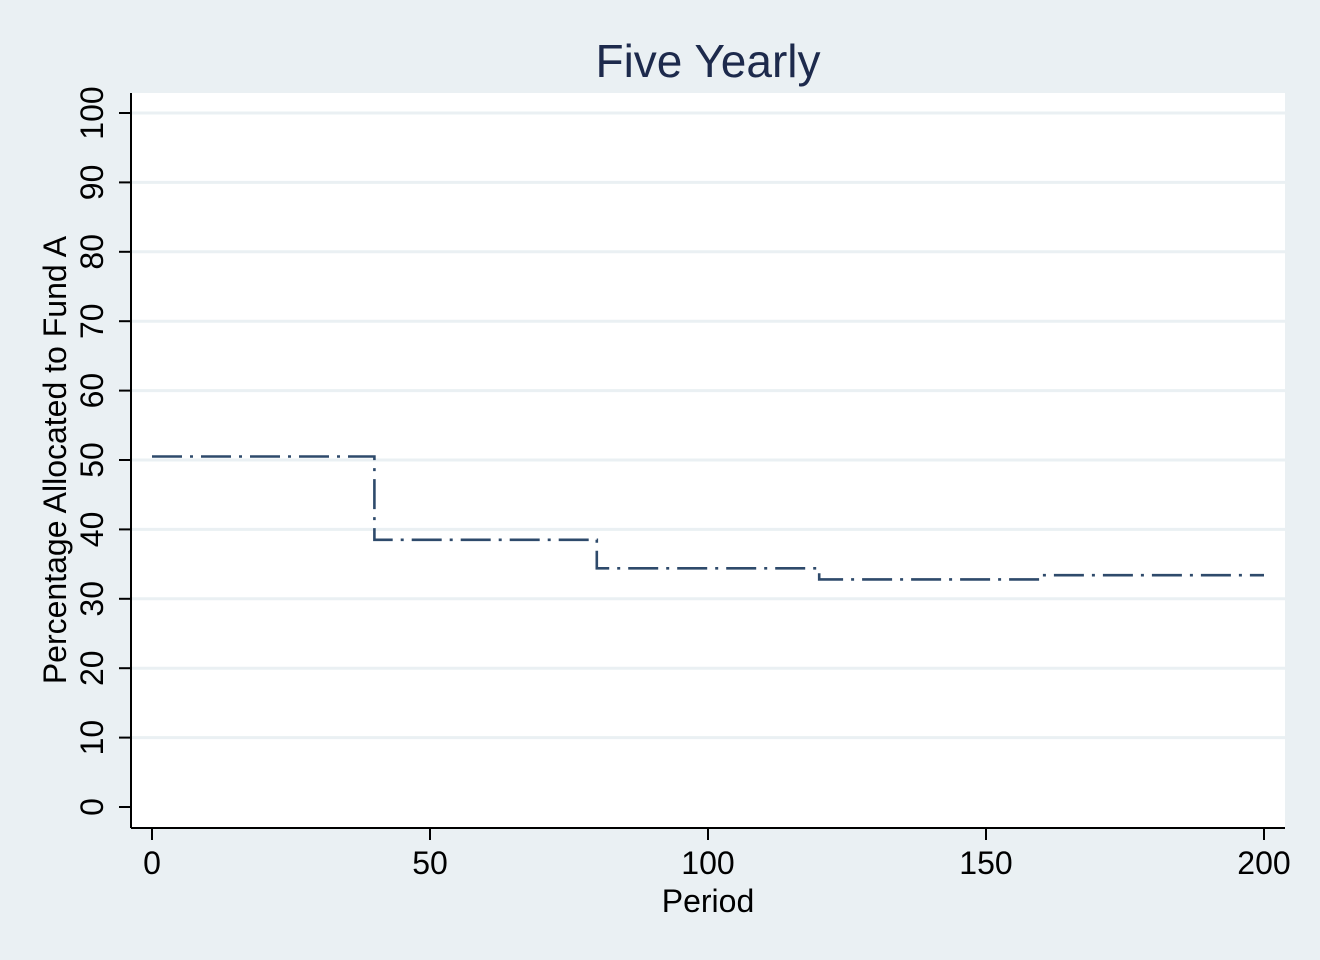 The width and height of the screenshot is (1320, 960). What do you see at coordinates (92, 112) in the screenshot?
I see `y-tick-label-100: 100` at bounding box center [92, 112].